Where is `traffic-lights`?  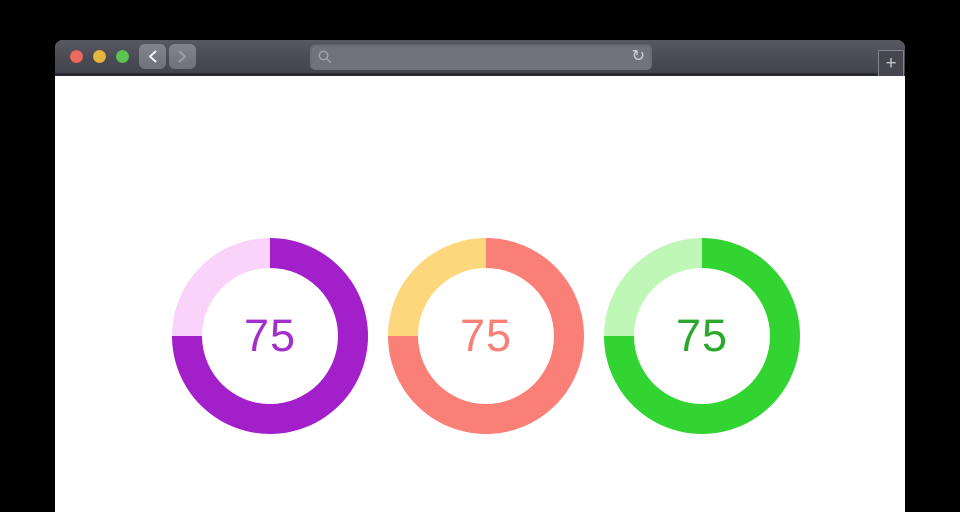 traffic-lights is located at coordinates (99, 56).